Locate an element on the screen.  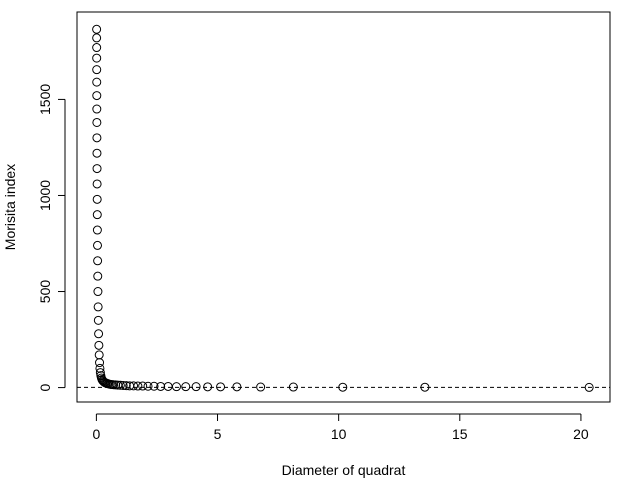
y-tick-label: 1000 is located at coordinates (45, 195).